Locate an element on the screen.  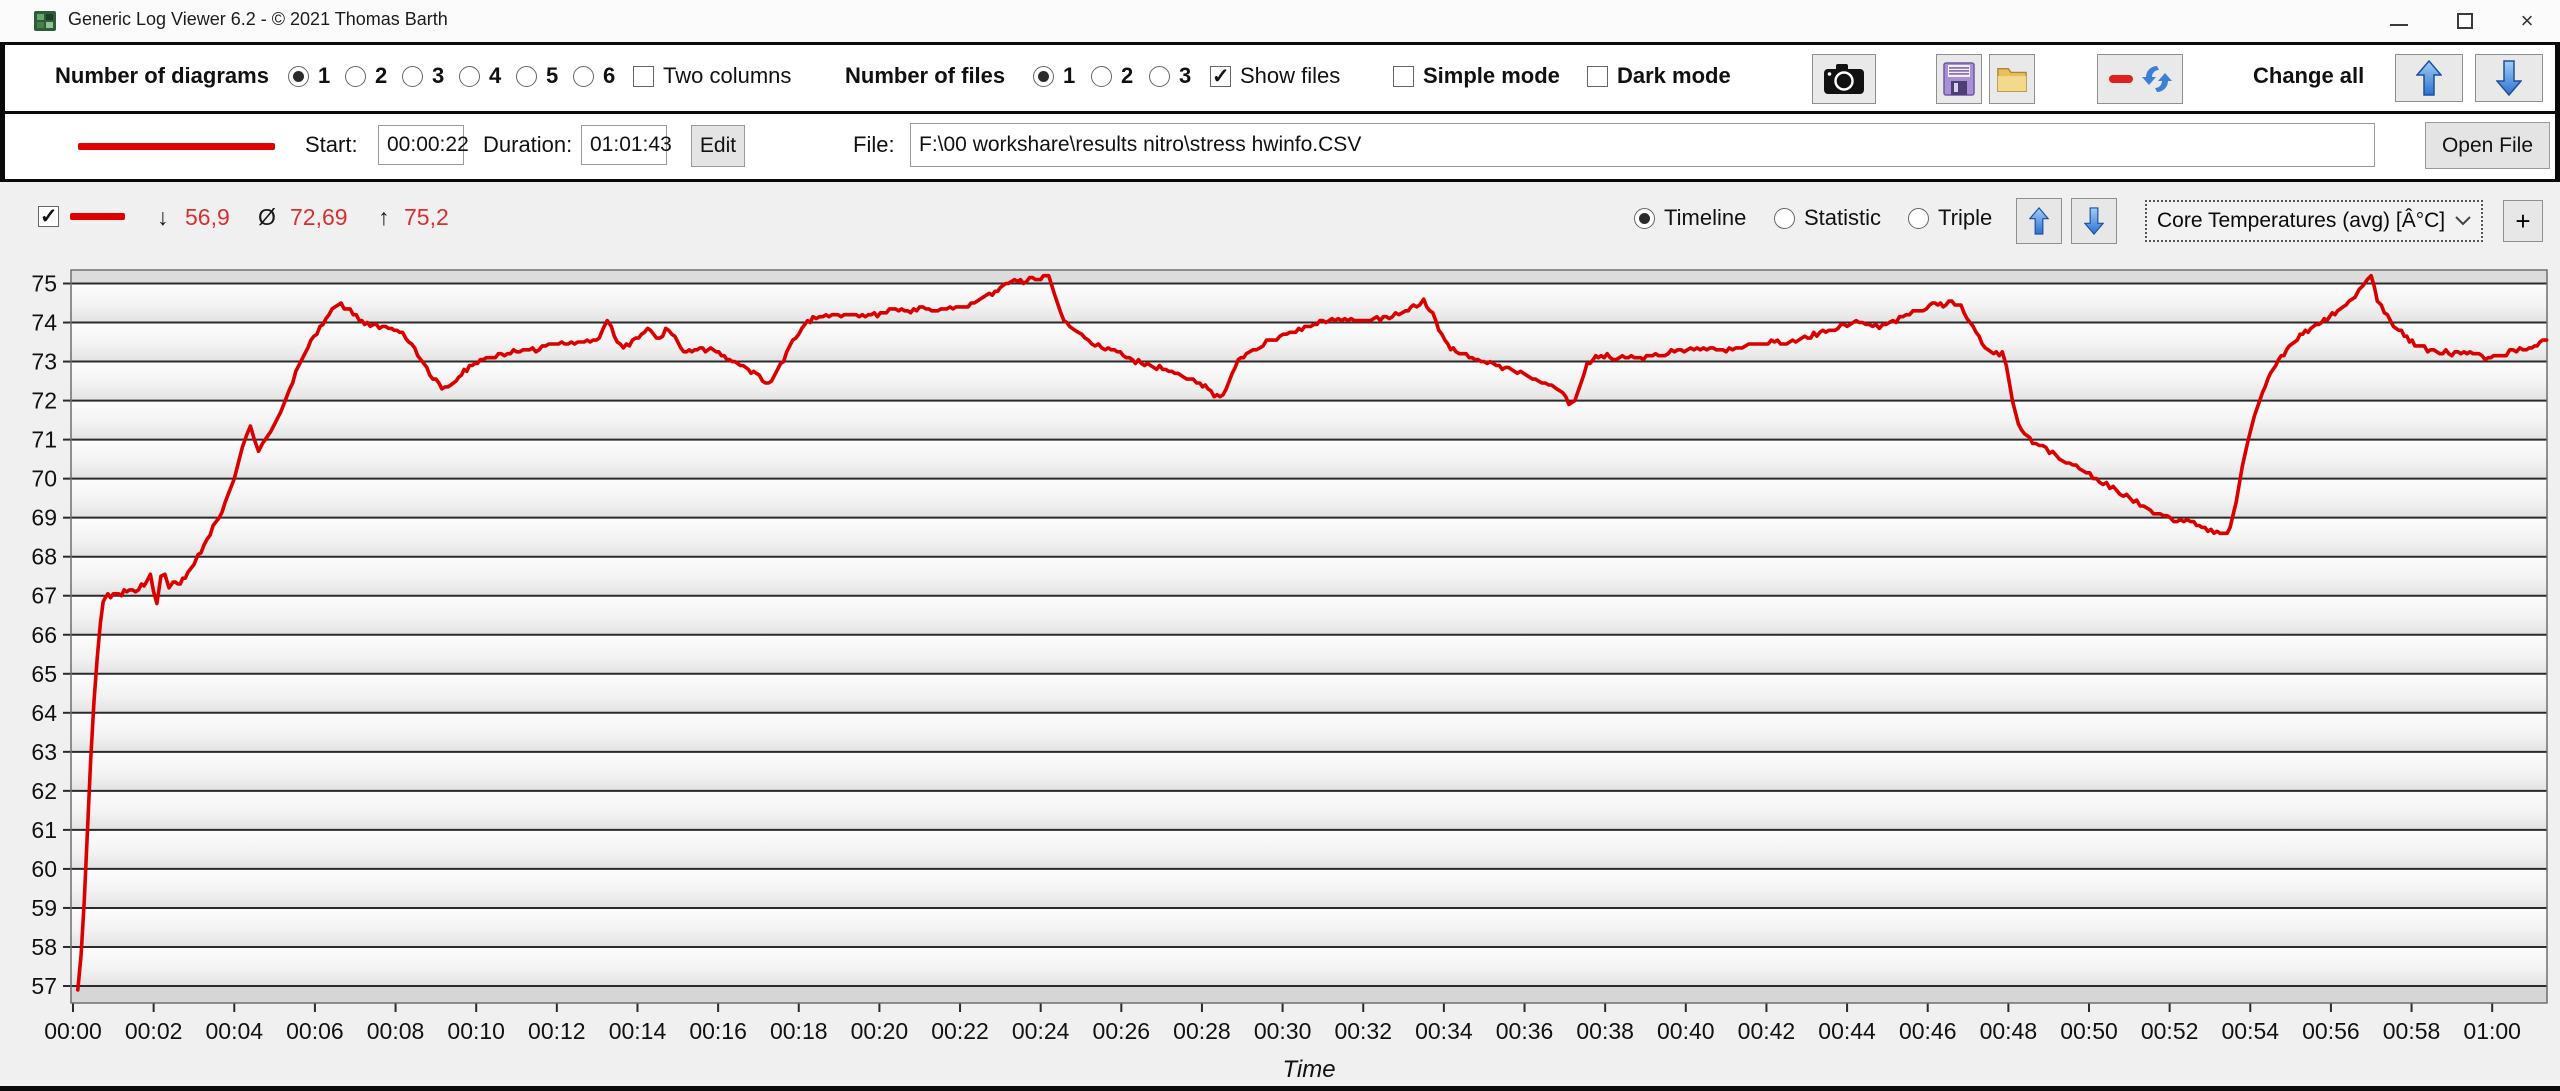
svg-text: 00:24 is located at coordinates (1041, 1031).